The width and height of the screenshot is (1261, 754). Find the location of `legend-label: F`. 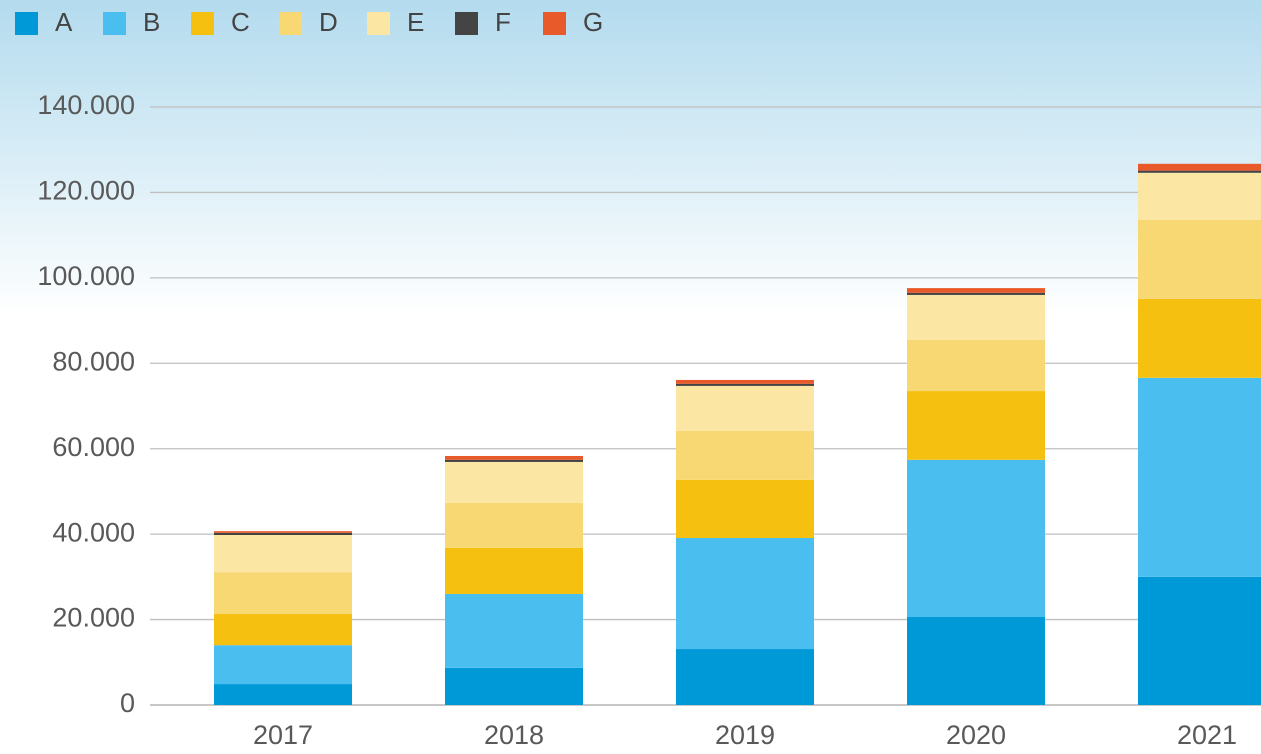

legend-label: F is located at coordinates (503, 22).